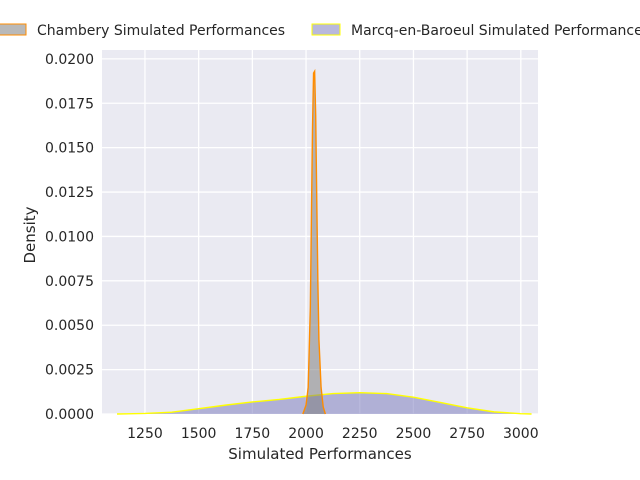  Describe the element at coordinates (333, 434) in the screenshot. I see `x-axis-ticks: 1250 1500 1750 2000 2250 2500 2750 3000` at that location.